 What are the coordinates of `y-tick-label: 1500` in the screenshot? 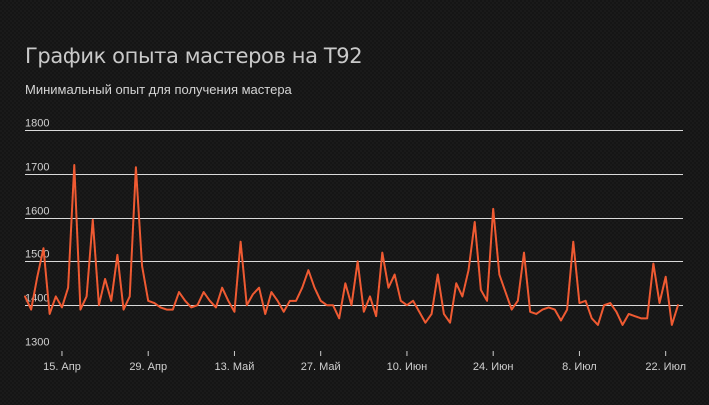 It's located at (37, 255).